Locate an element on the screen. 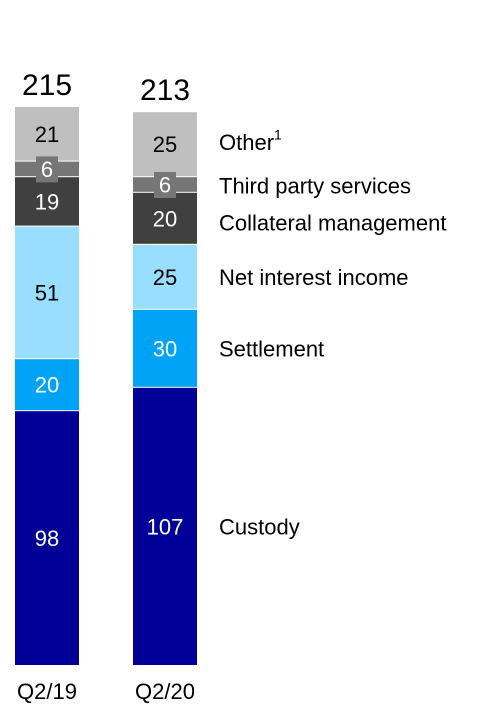 This screenshot has height=706, width=500. category-labels-group: Q2/19 Q2/20 is located at coordinates (106, 691).